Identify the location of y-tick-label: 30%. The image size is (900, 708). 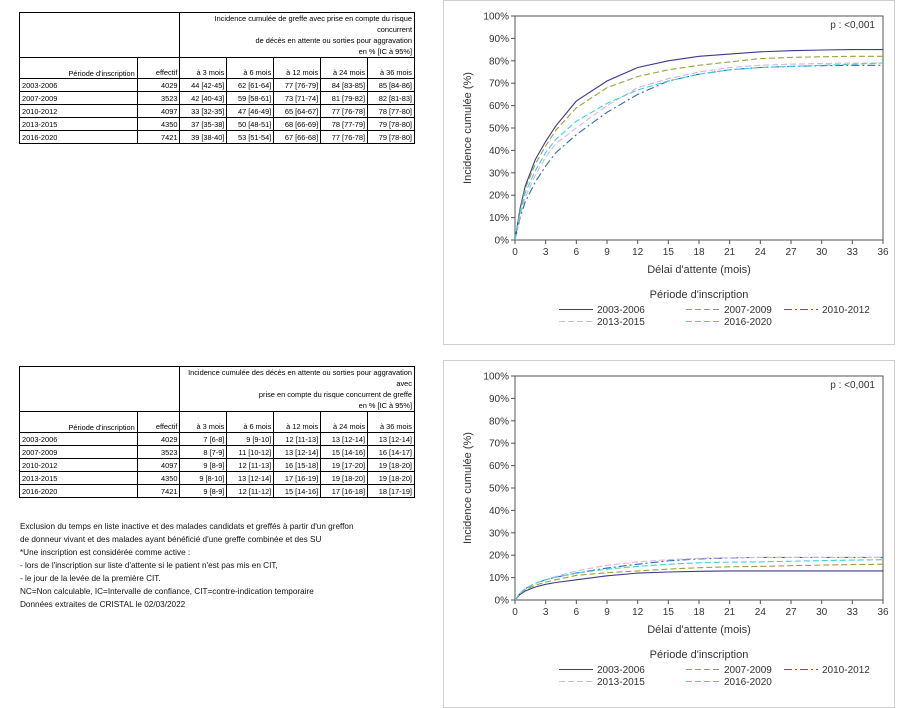
(499, 173).